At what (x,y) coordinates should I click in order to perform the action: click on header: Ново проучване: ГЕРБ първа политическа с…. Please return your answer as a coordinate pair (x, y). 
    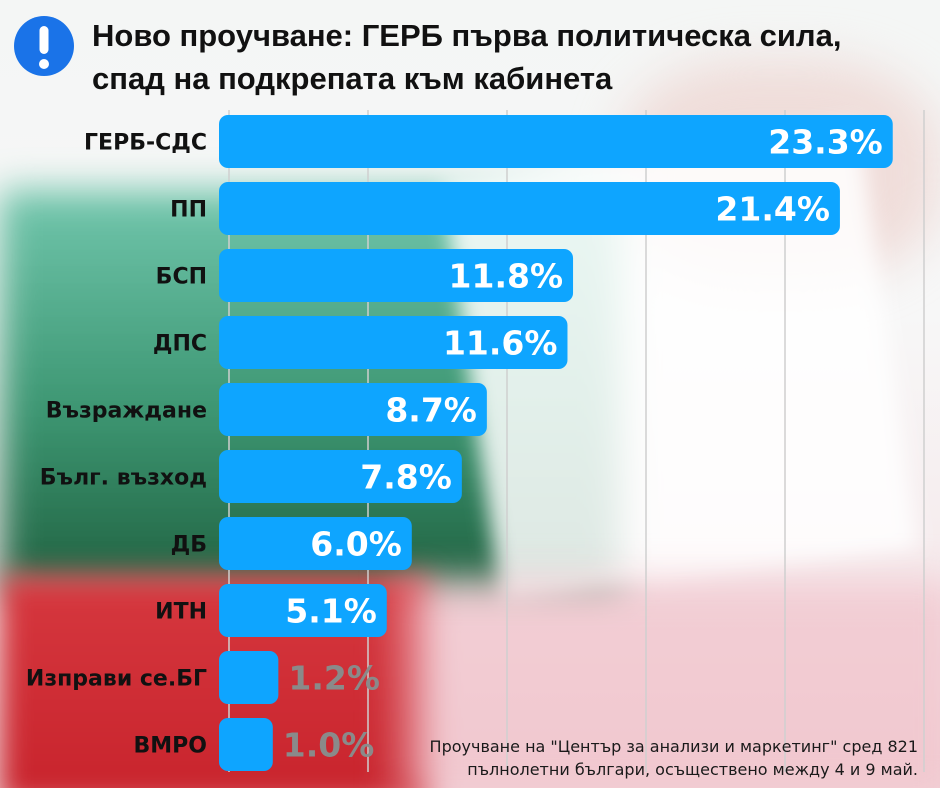
    Looking at the image, I should click on (470, 55).